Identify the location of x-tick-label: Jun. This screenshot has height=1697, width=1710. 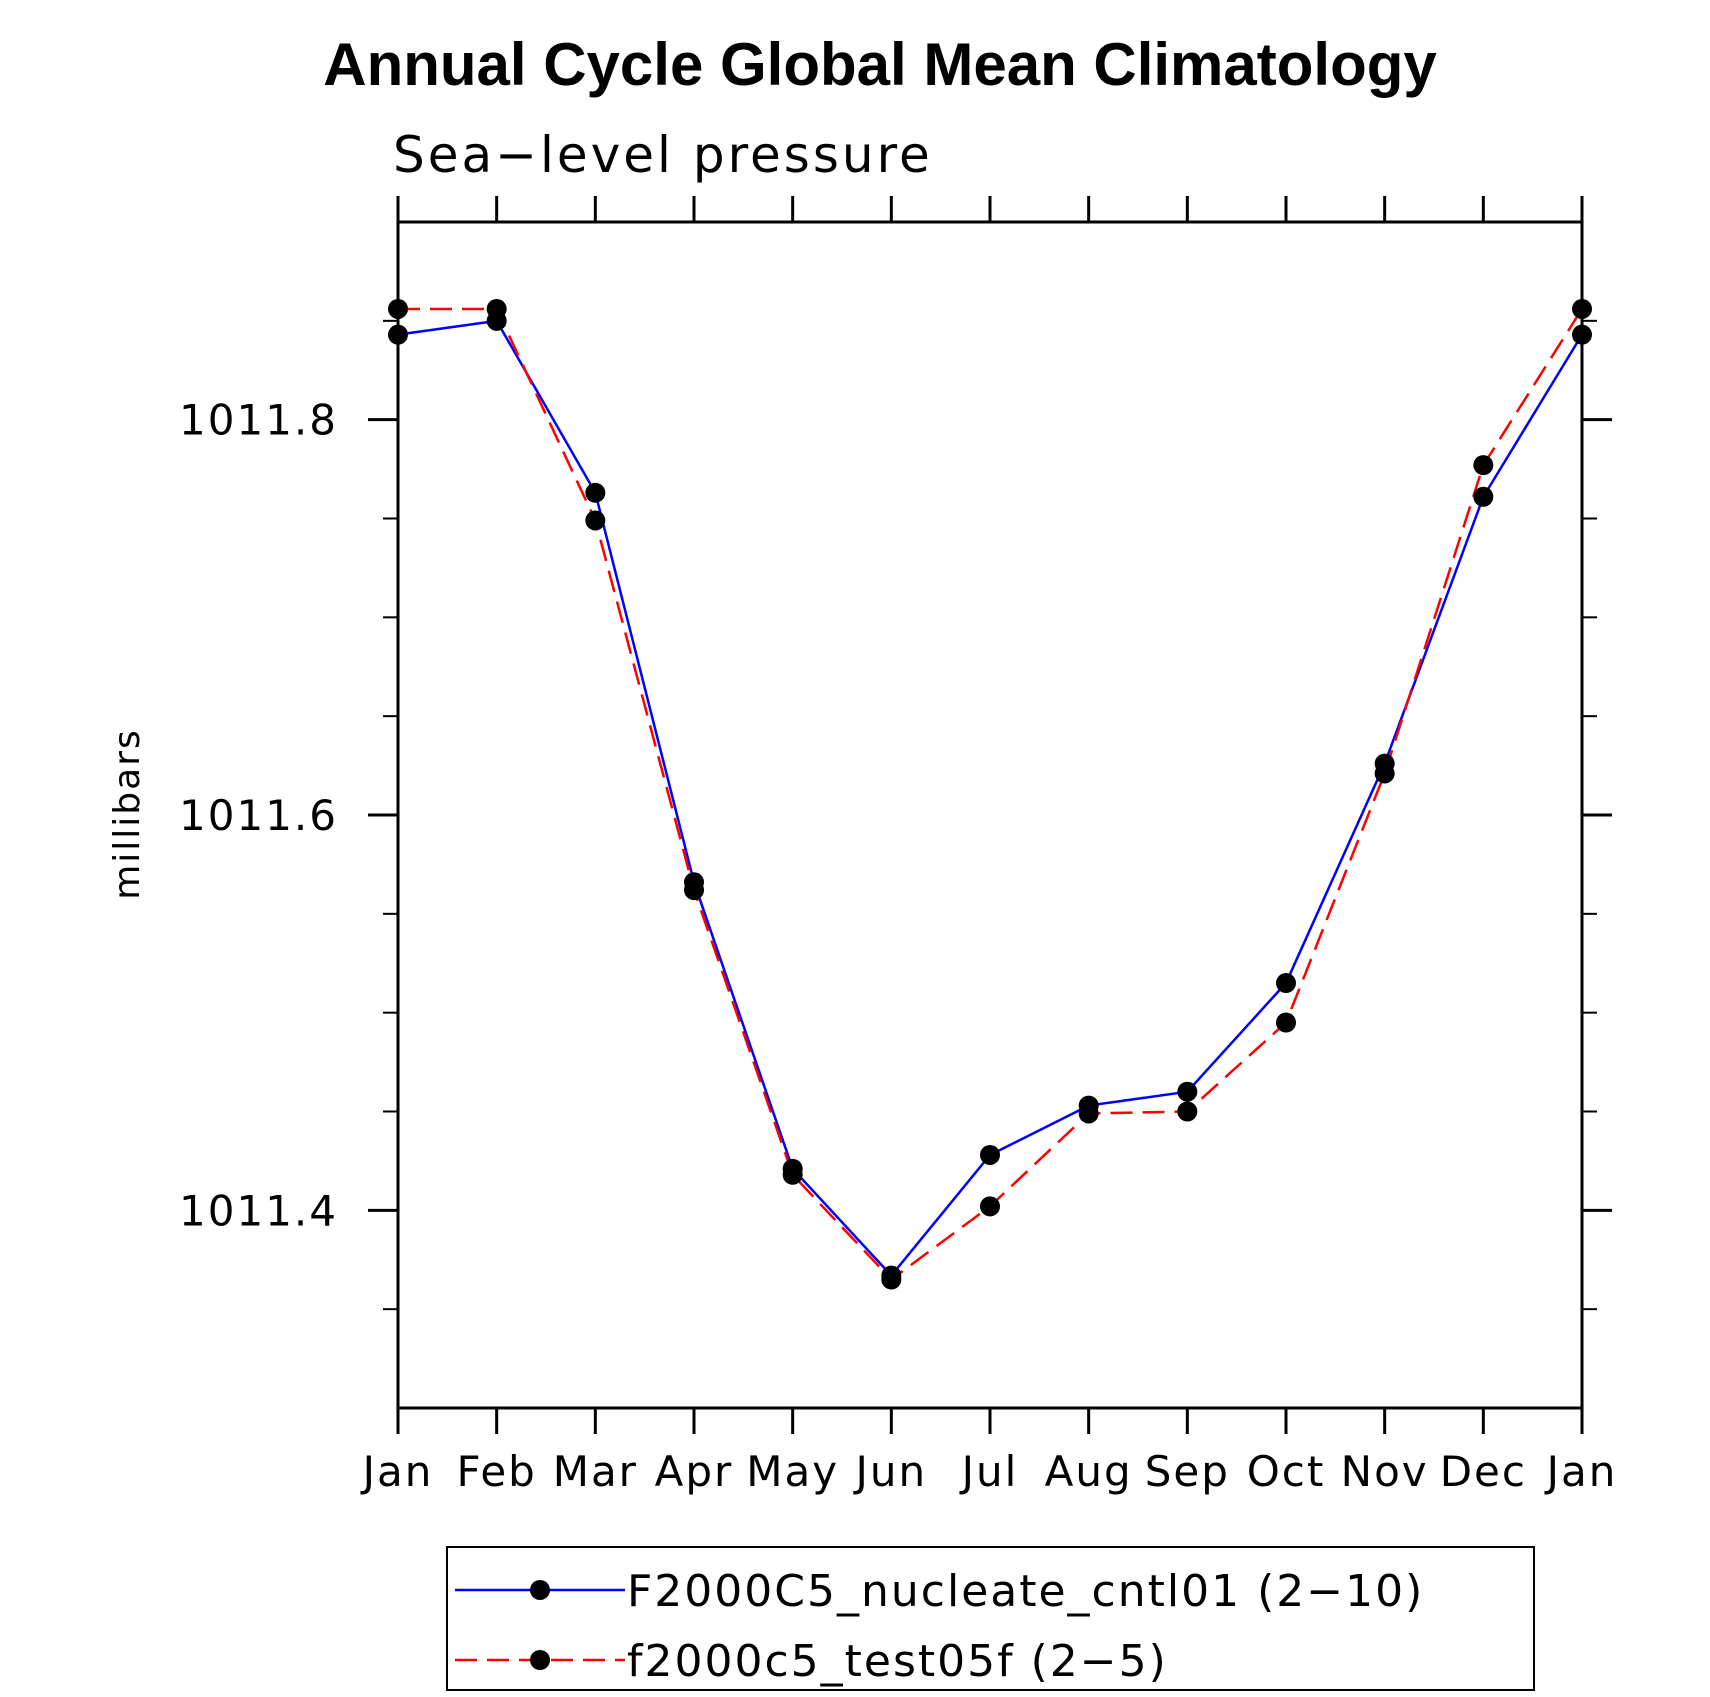
(890, 1471).